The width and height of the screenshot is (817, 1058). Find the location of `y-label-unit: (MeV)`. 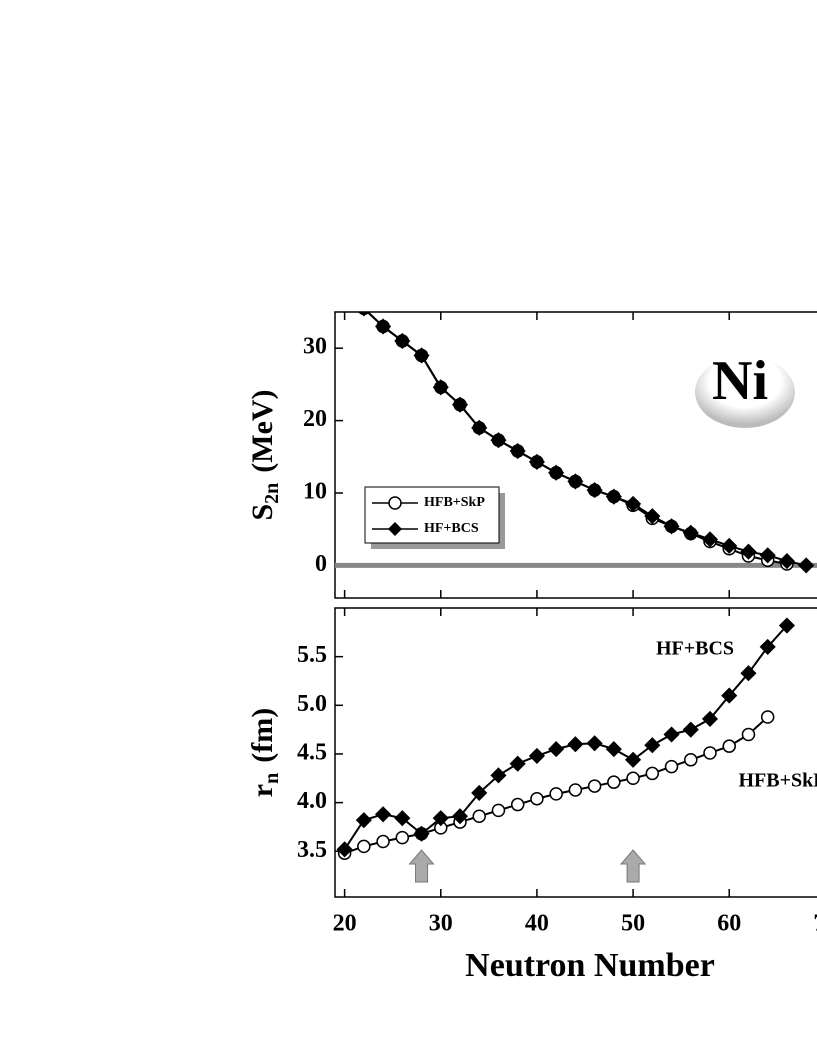

y-label-unit: (MeV) is located at coordinates (262, 430).